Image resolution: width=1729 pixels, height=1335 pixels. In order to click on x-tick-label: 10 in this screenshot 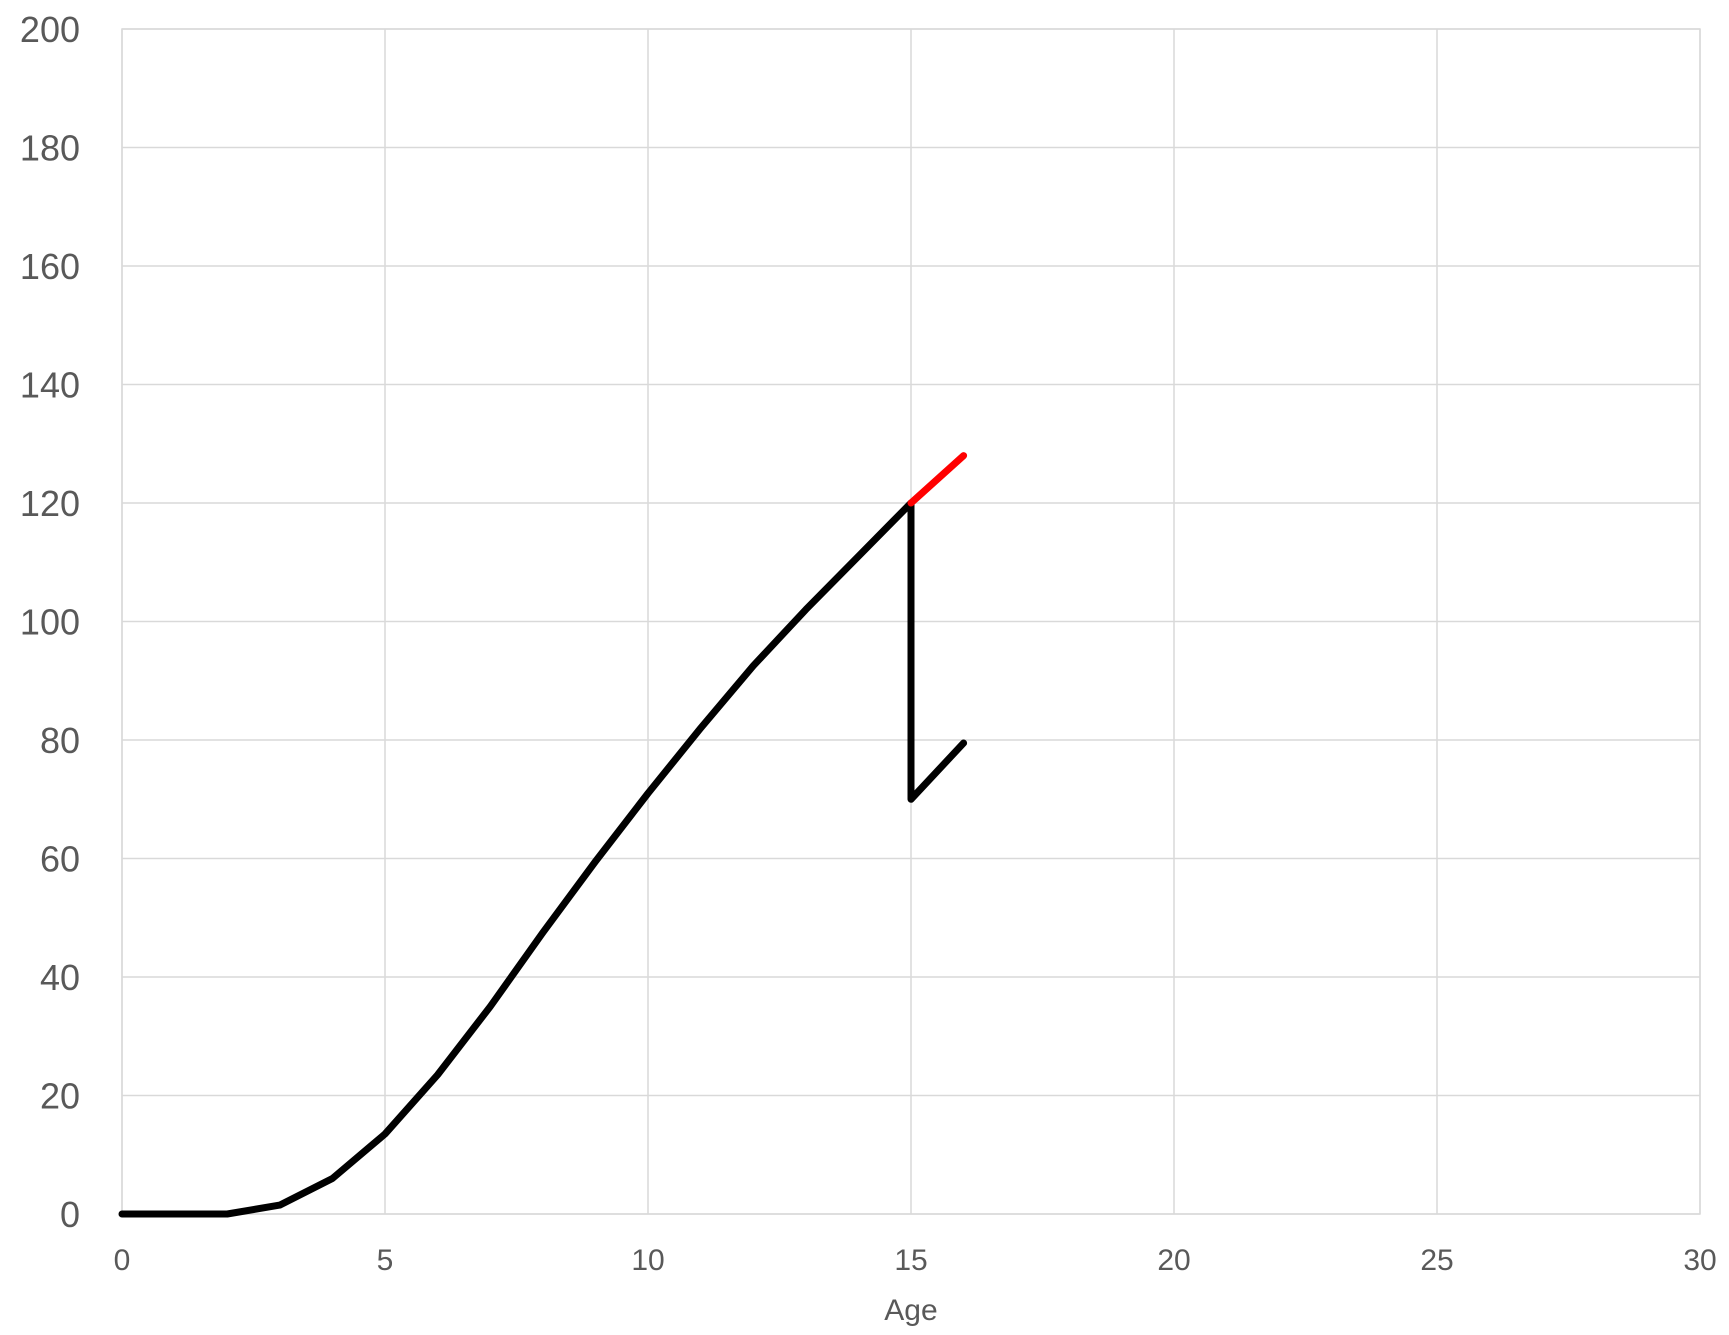, I will do `click(647, 1260)`.